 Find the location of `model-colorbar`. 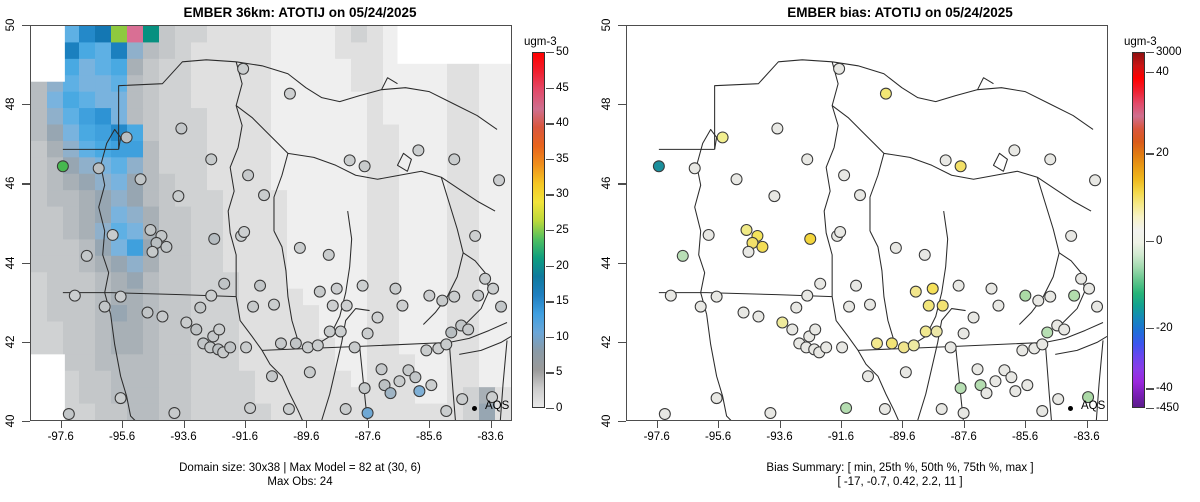

model-colorbar is located at coordinates (538, 230).